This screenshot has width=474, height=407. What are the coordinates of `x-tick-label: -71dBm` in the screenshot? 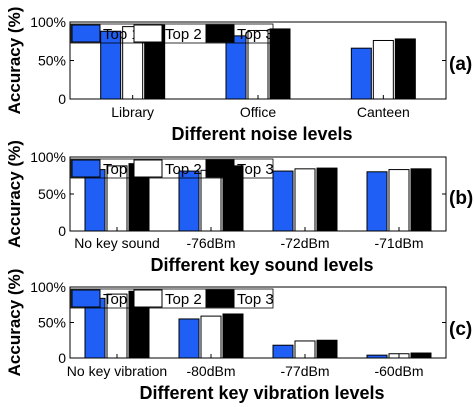 It's located at (398, 243).